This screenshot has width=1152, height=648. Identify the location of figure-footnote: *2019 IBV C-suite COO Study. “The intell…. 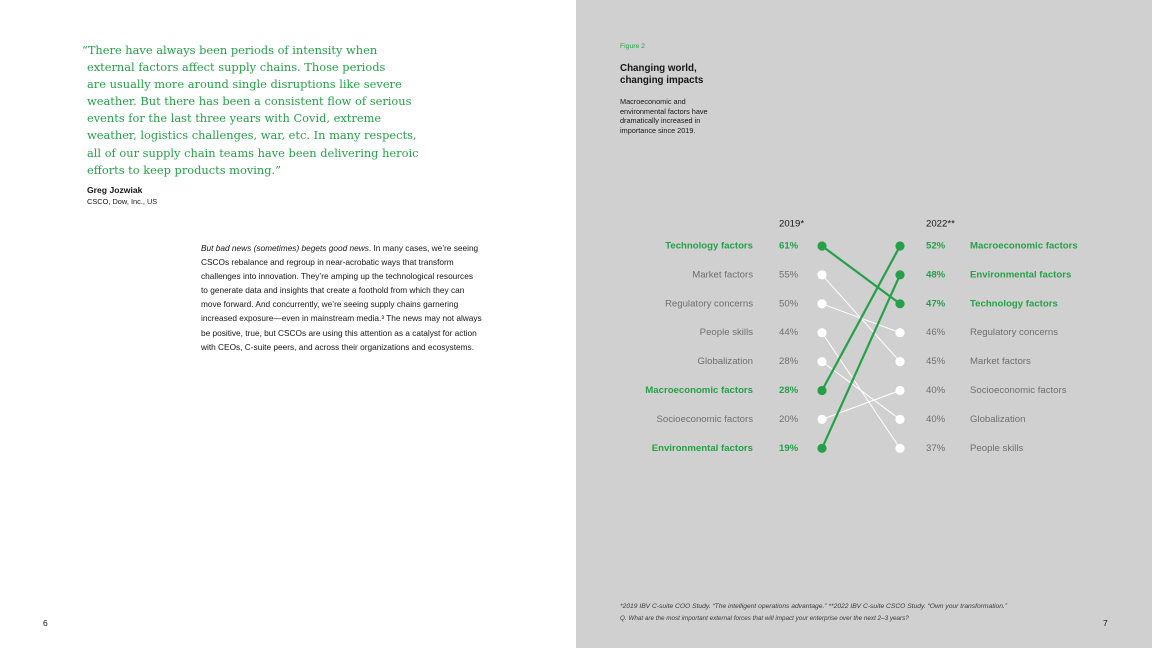
(814, 606).